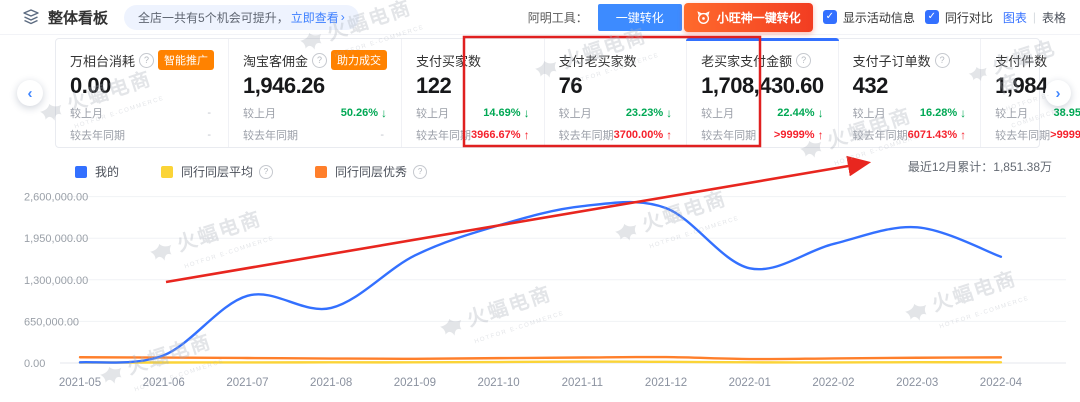 This screenshot has width=1080, height=402. What do you see at coordinates (1014, 17) in the screenshot?
I see `view-chart-tab: 图表` at bounding box center [1014, 17].